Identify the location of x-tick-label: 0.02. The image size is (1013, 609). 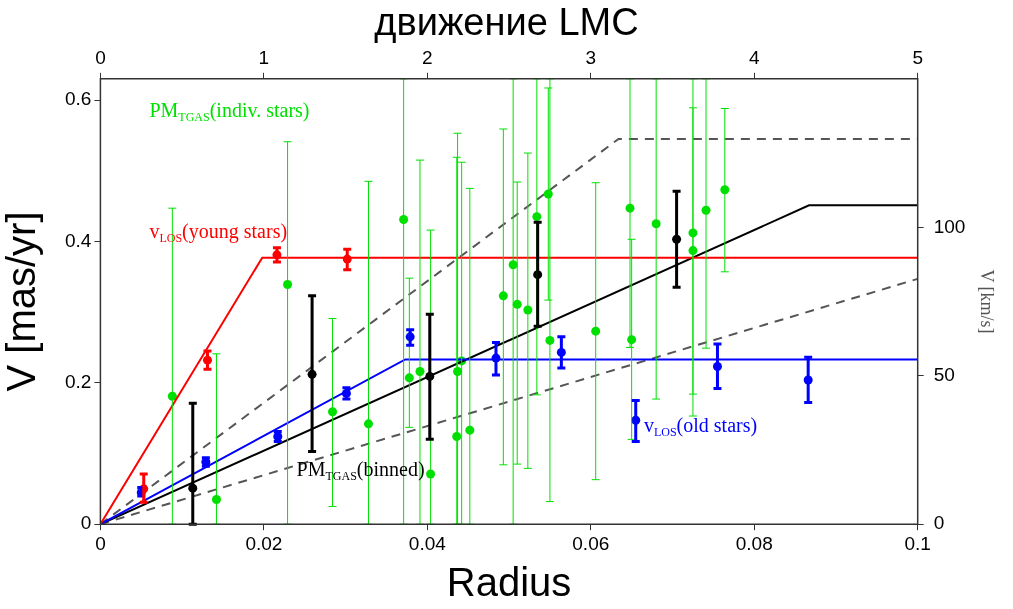
(264, 543).